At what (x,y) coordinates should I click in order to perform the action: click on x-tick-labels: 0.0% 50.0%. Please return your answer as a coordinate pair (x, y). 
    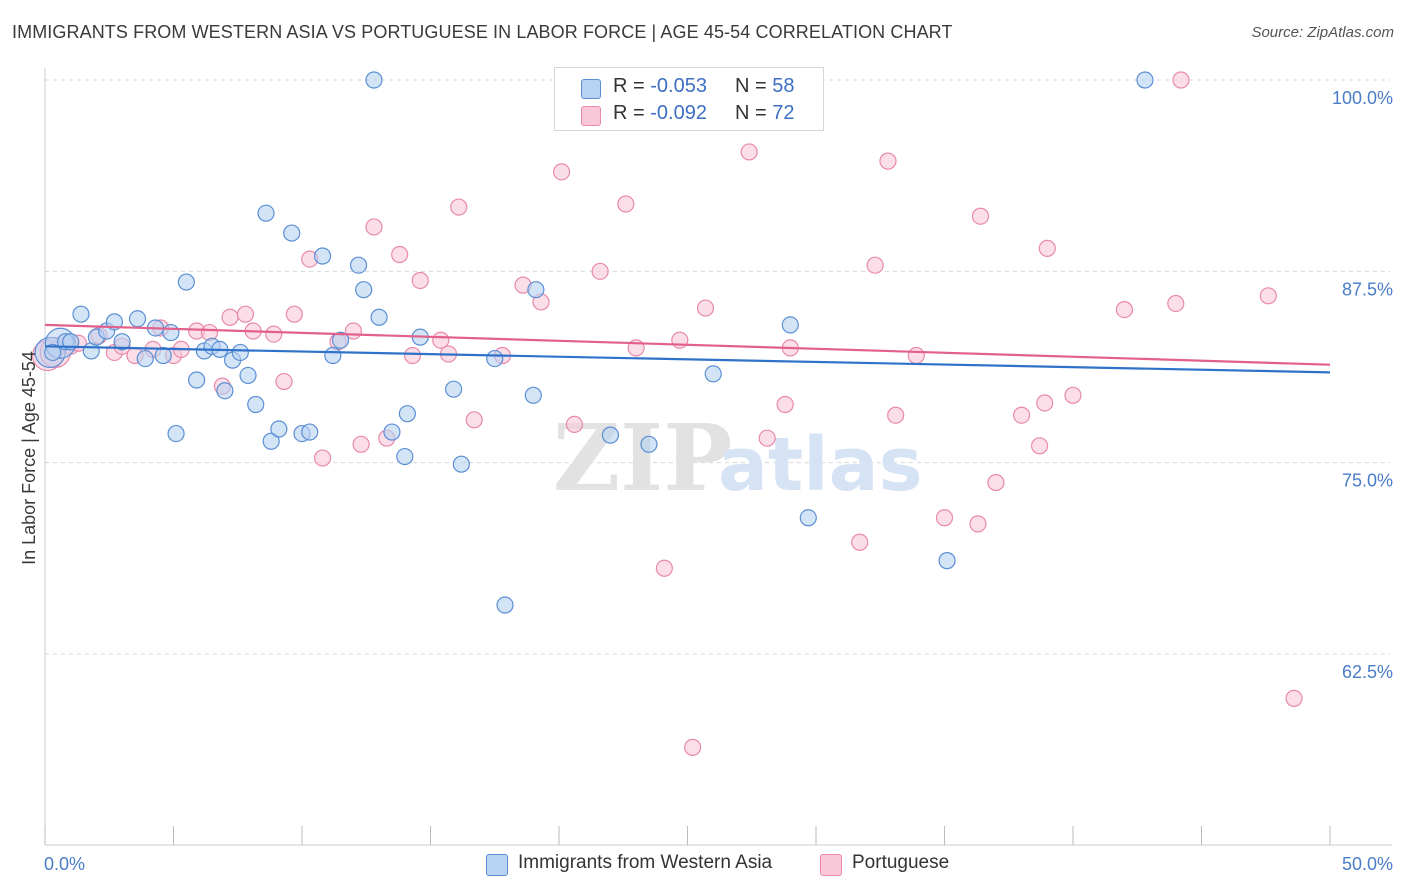
    Looking at the image, I should click on (718, 864).